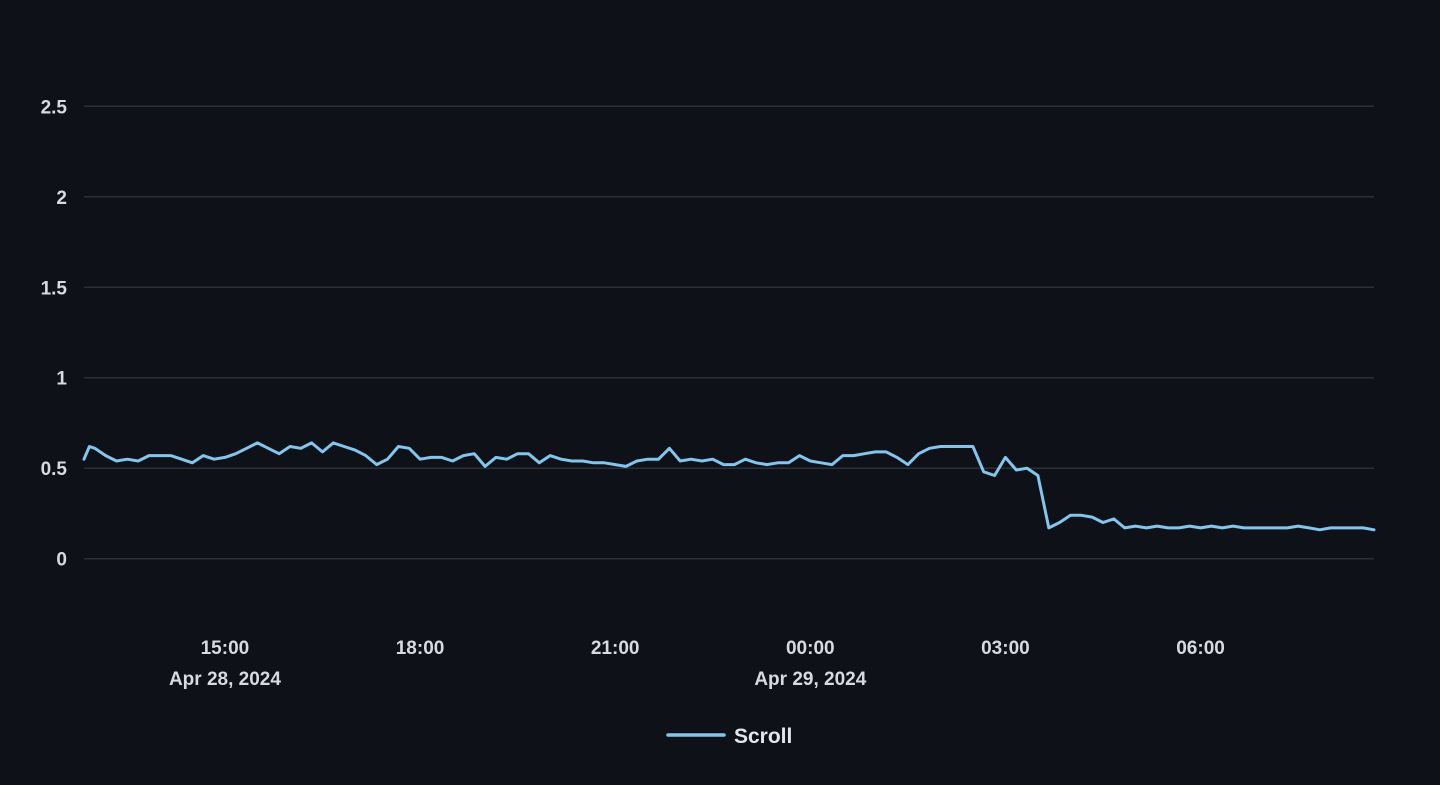  What do you see at coordinates (225, 648) in the screenshot?
I see `x-tick-label: 15:00` at bounding box center [225, 648].